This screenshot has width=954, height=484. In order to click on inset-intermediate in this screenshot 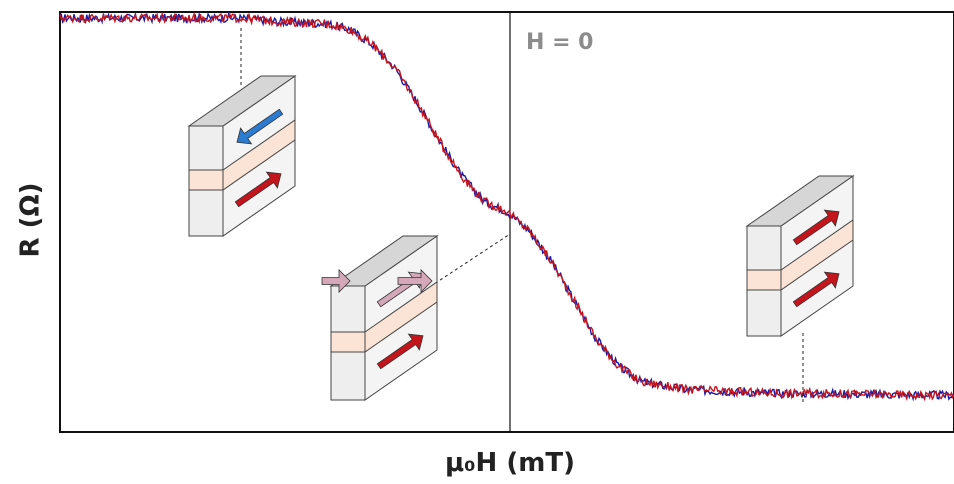, I will do `click(420, 317)`.